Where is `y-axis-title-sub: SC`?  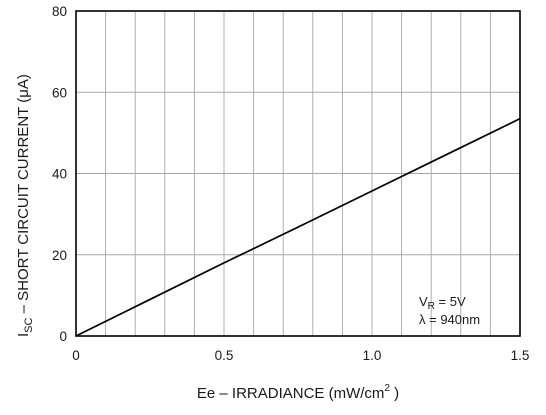 y-axis-title-sub: SC is located at coordinates (29, 324).